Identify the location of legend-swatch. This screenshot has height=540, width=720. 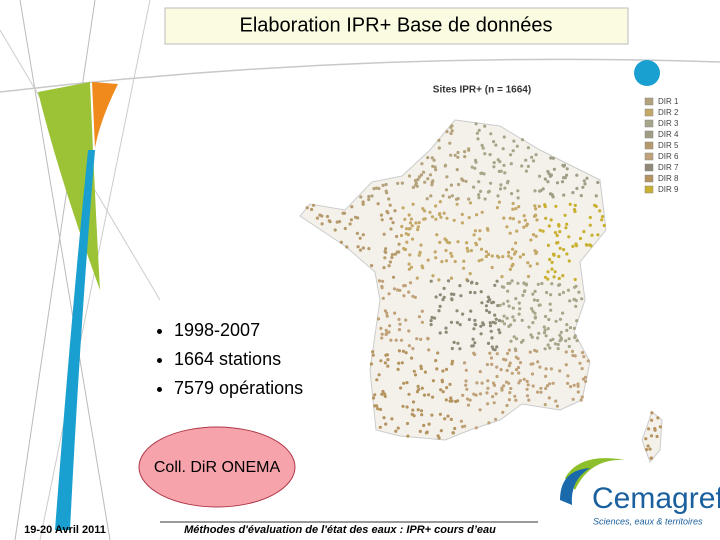
(649, 167).